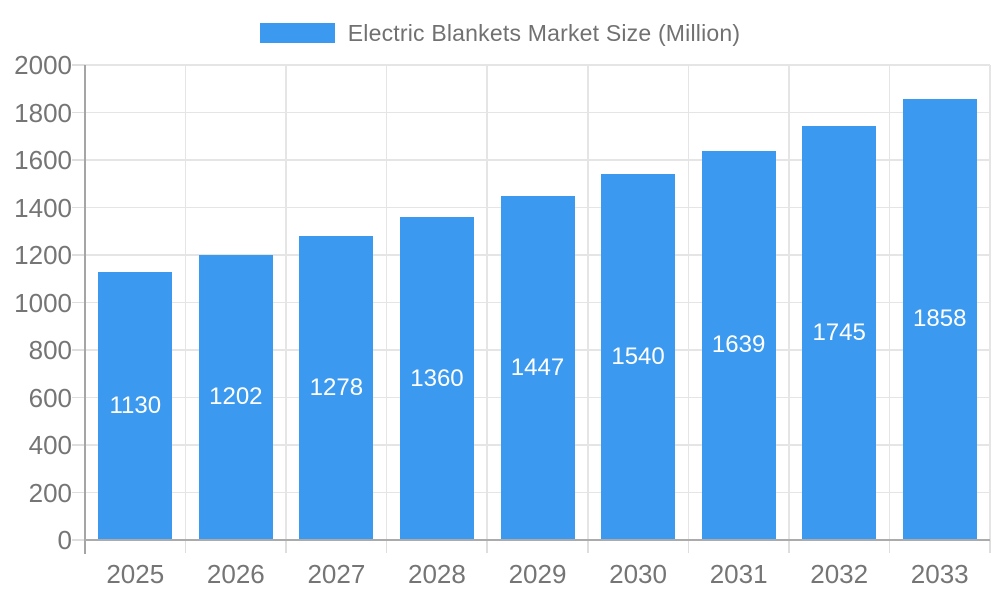 This screenshot has height=600, width=1000. I want to click on bar-value-label: 1540, so click(638, 357).